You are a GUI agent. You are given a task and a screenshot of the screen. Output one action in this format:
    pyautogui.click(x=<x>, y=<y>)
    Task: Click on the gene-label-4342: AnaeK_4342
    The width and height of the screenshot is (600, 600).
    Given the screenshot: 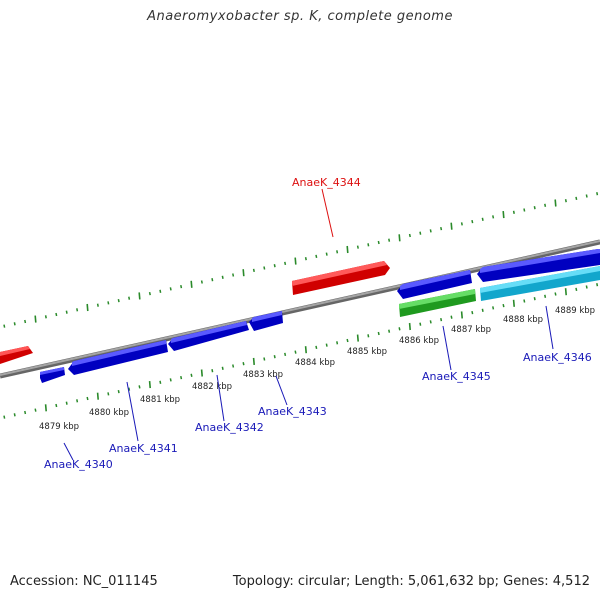 What is the action you would take?
    pyautogui.click(x=229, y=427)
    